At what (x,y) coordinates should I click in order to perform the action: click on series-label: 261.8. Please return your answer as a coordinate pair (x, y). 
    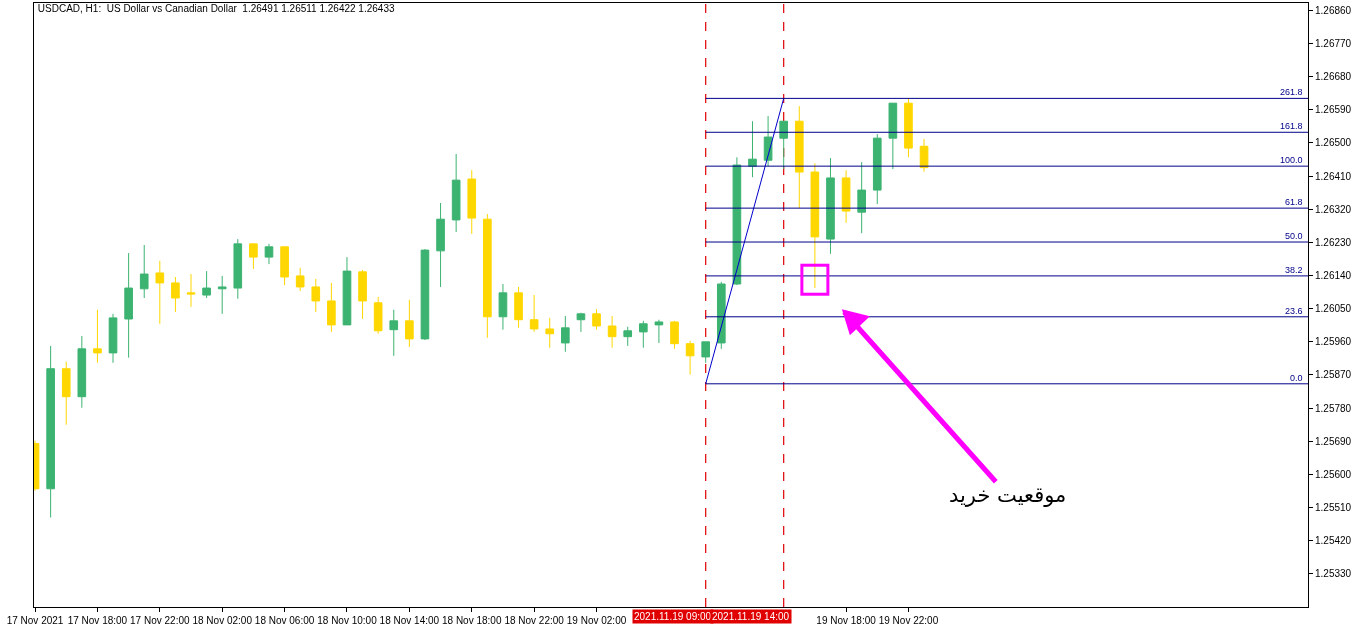
    Looking at the image, I should click on (1291, 92).